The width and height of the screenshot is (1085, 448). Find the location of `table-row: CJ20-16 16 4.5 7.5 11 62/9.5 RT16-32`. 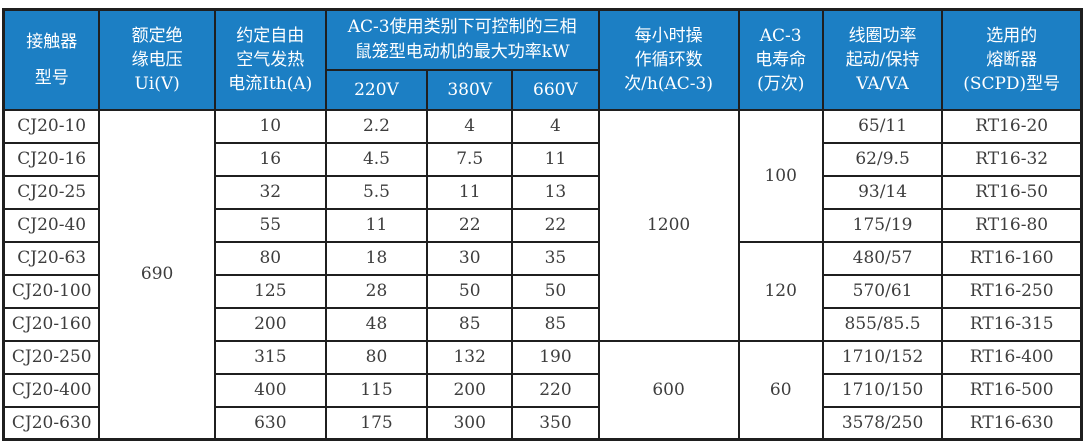

table-row: CJ20-16 16 4.5 7.5 11 62/9.5 RT16-32 is located at coordinates (542, 159).